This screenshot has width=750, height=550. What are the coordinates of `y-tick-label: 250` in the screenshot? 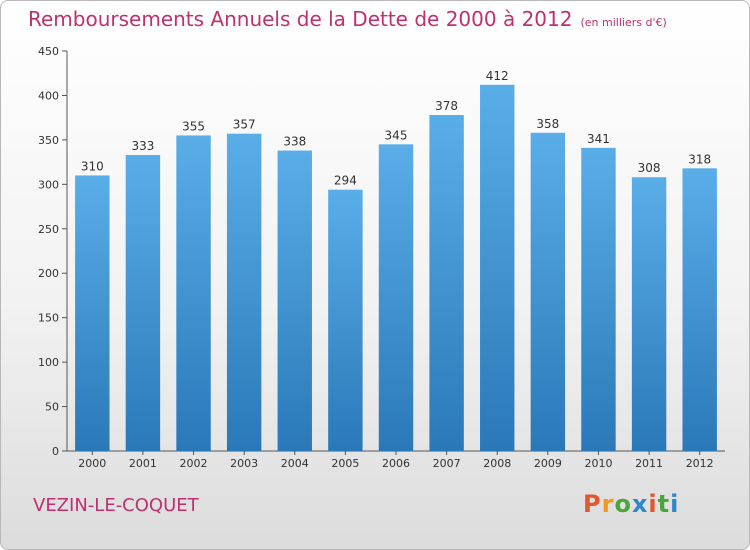 It's located at (48, 229).